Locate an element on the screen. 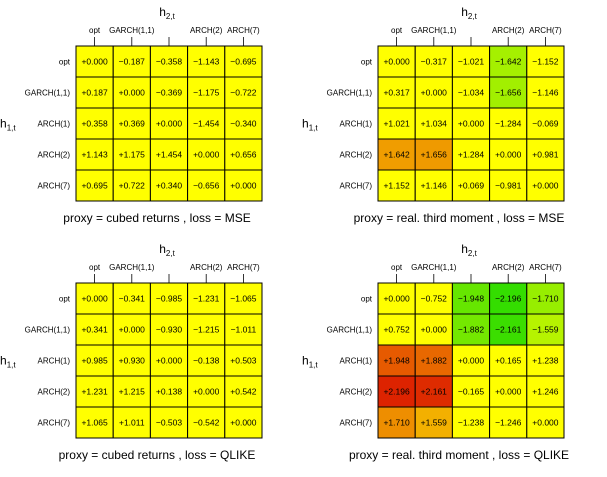  cell-value-label: +0.656 is located at coordinates (243, 155).